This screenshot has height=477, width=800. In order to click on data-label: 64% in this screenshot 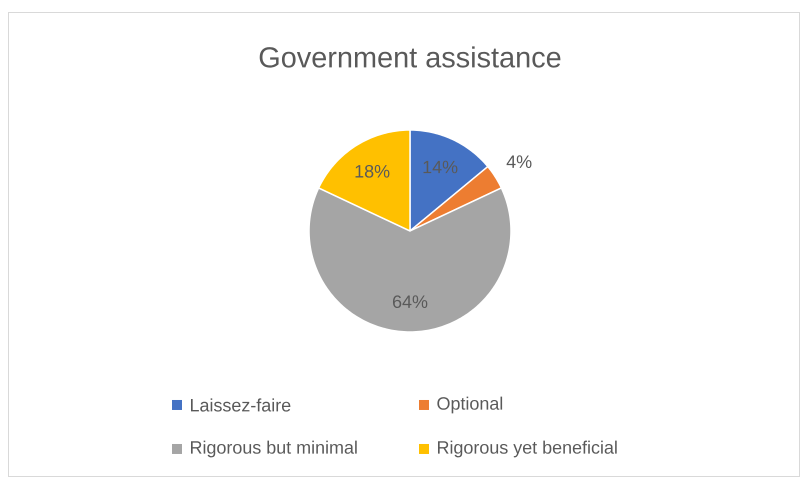, I will do `click(410, 301)`.